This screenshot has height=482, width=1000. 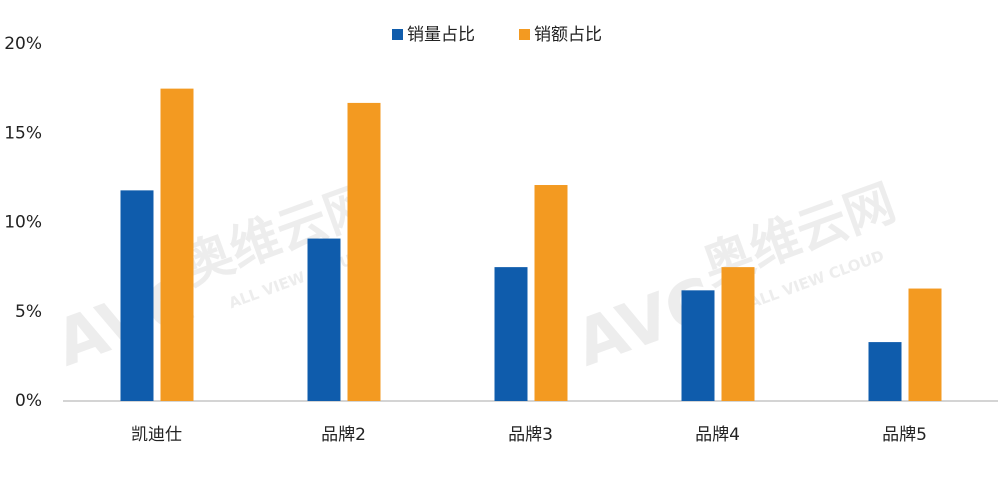 What do you see at coordinates (343, 435) in the screenshot?
I see `x-tick-label: 品牌2` at bounding box center [343, 435].